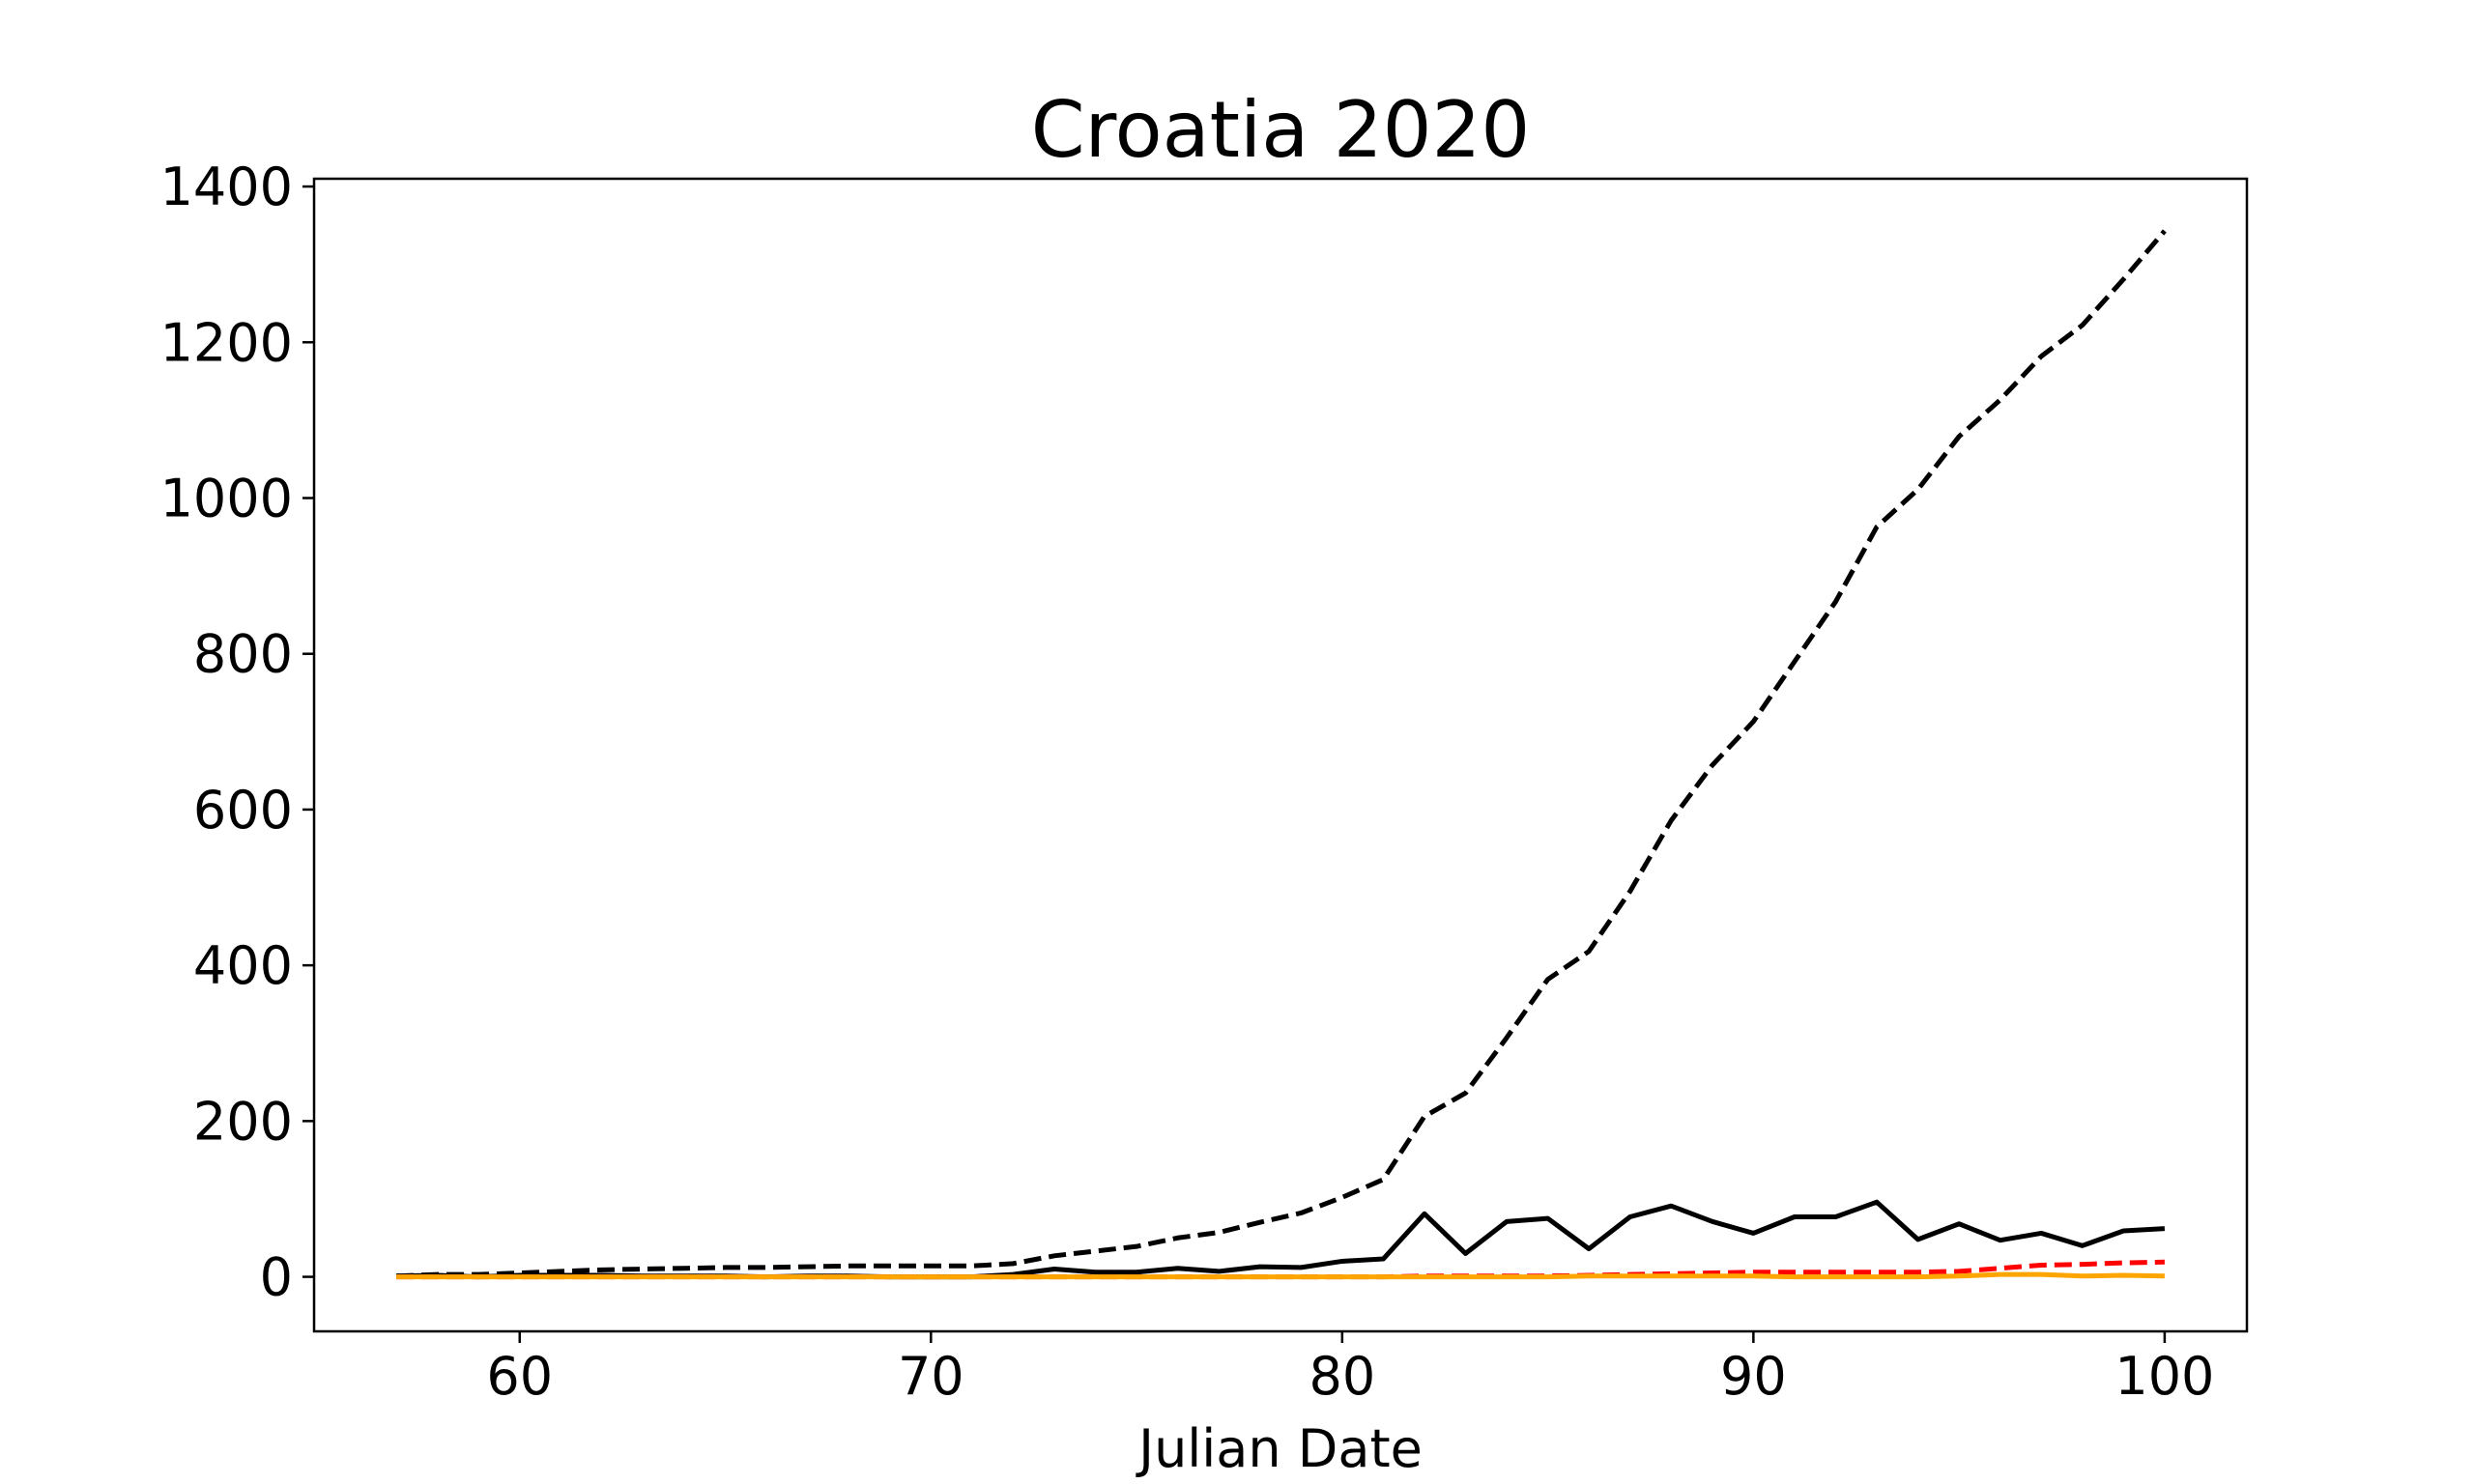 This screenshot has height=1484, width=2474. What do you see at coordinates (243, 966) in the screenshot?
I see `y-tick-label: 400` at bounding box center [243, 966].